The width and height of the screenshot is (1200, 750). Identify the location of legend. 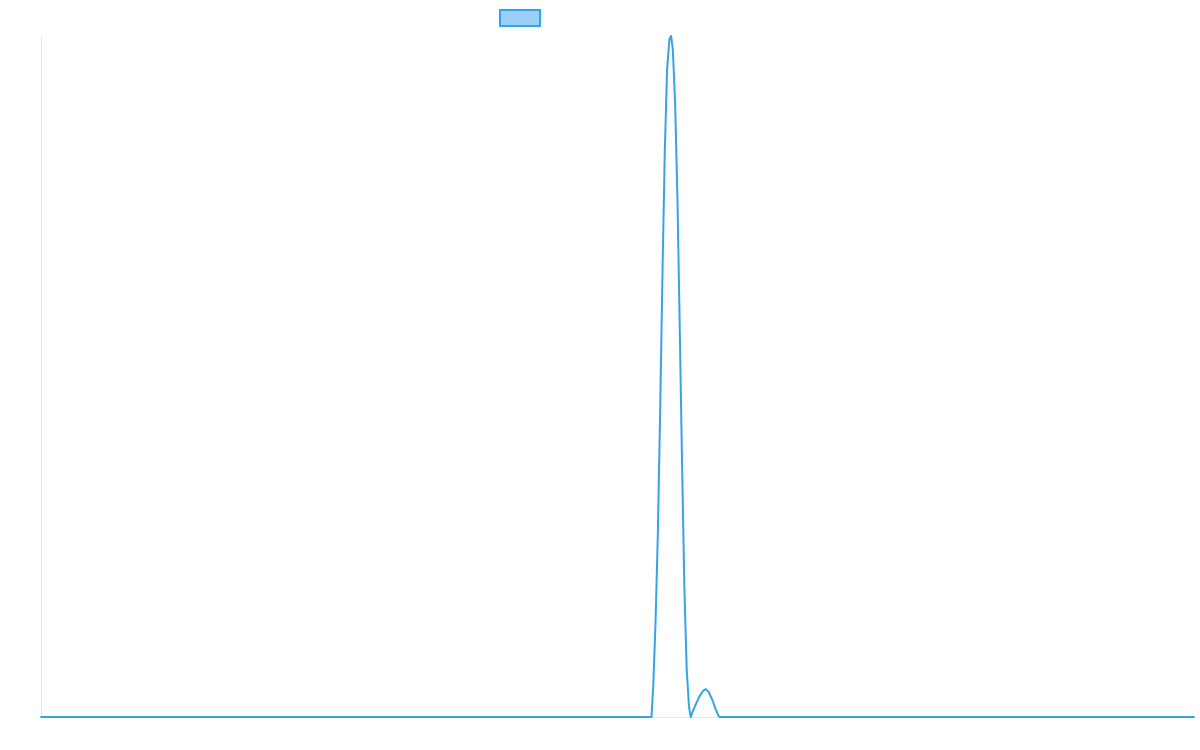
(520, 18).